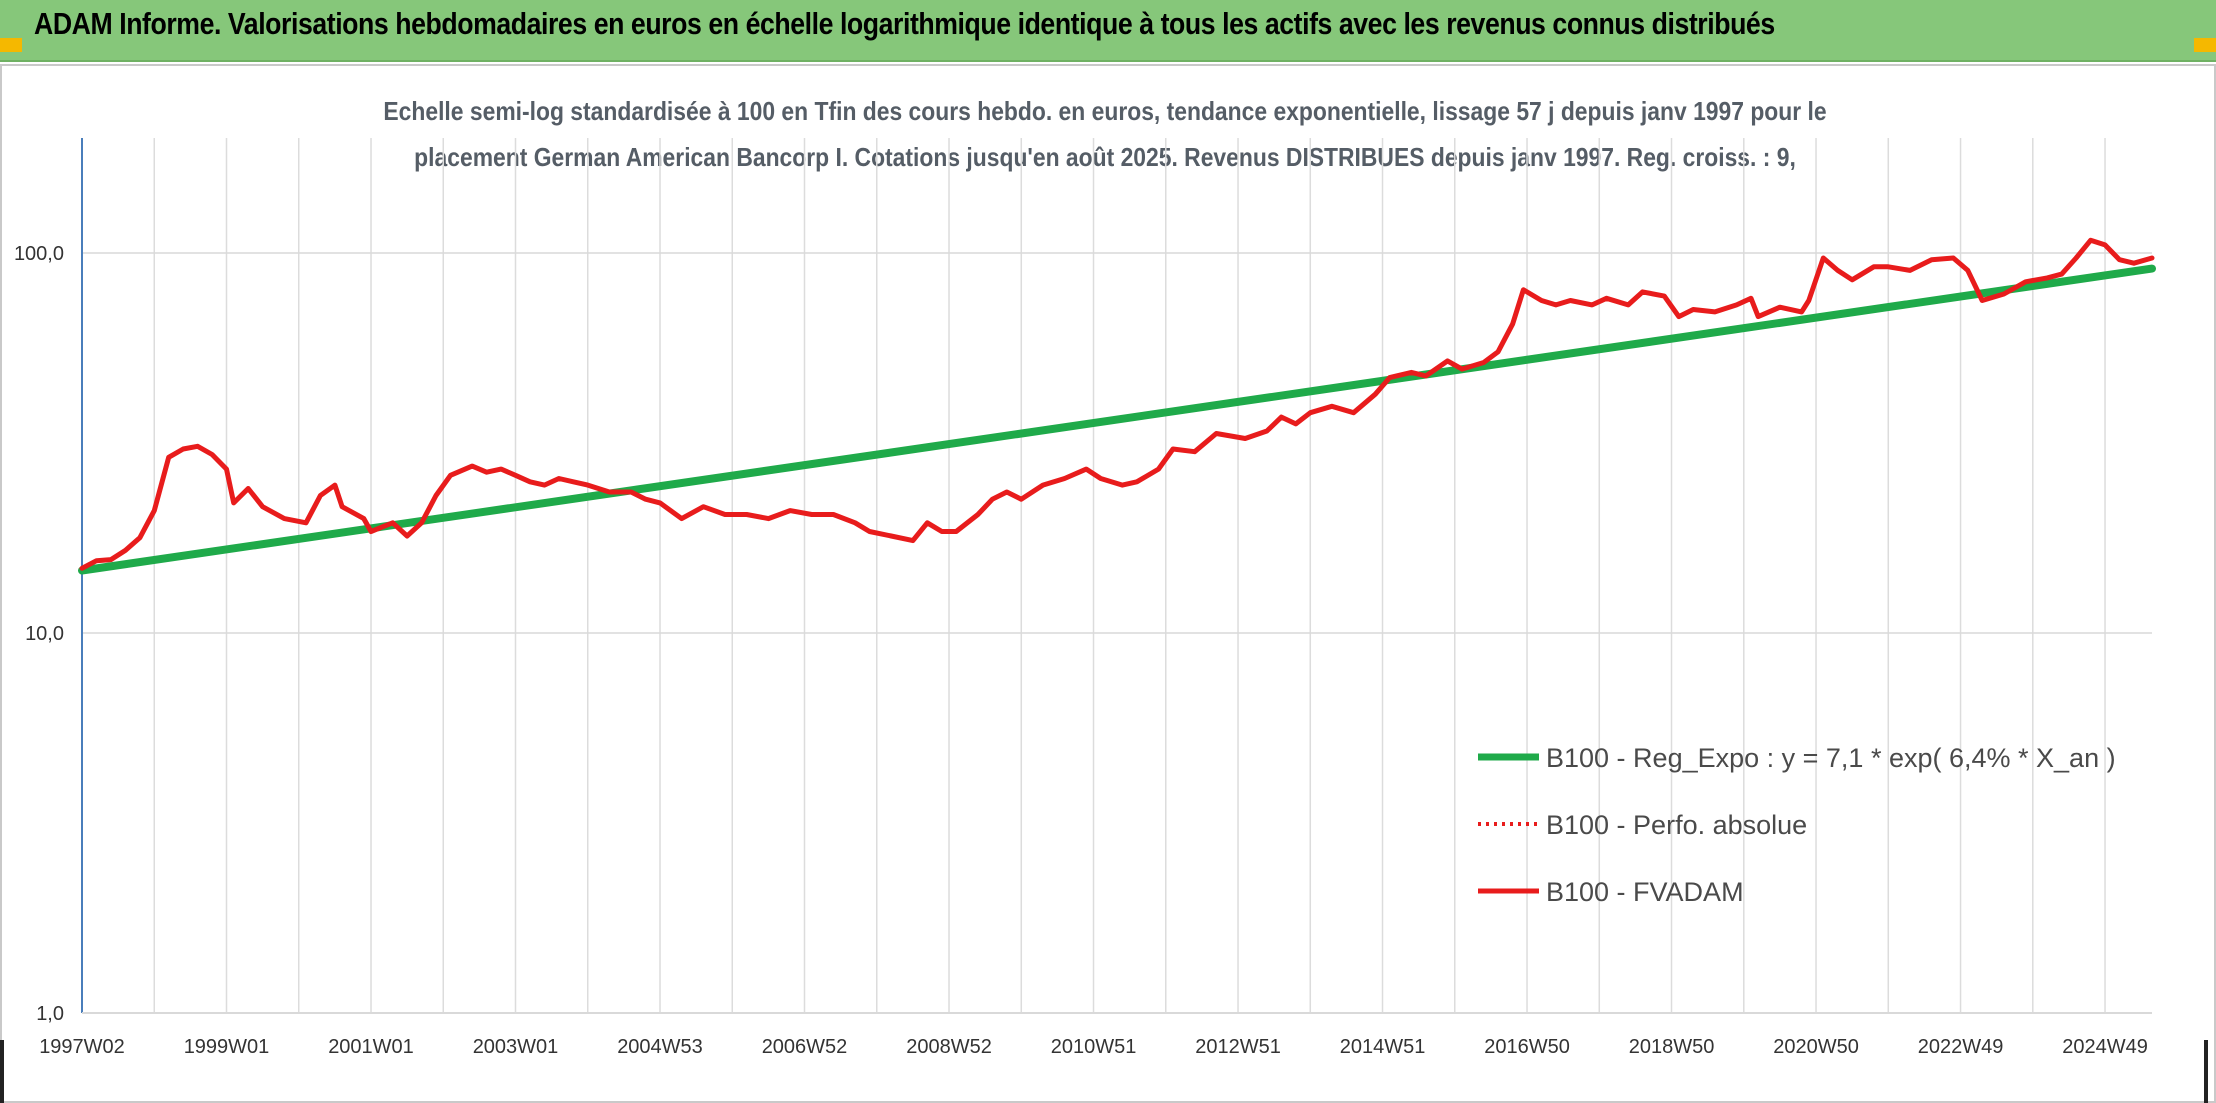  What do you see at coordinates (39, 254) in the screenshot?
I see `y-tick-label: 100,0` at bounding box center [39, 254].